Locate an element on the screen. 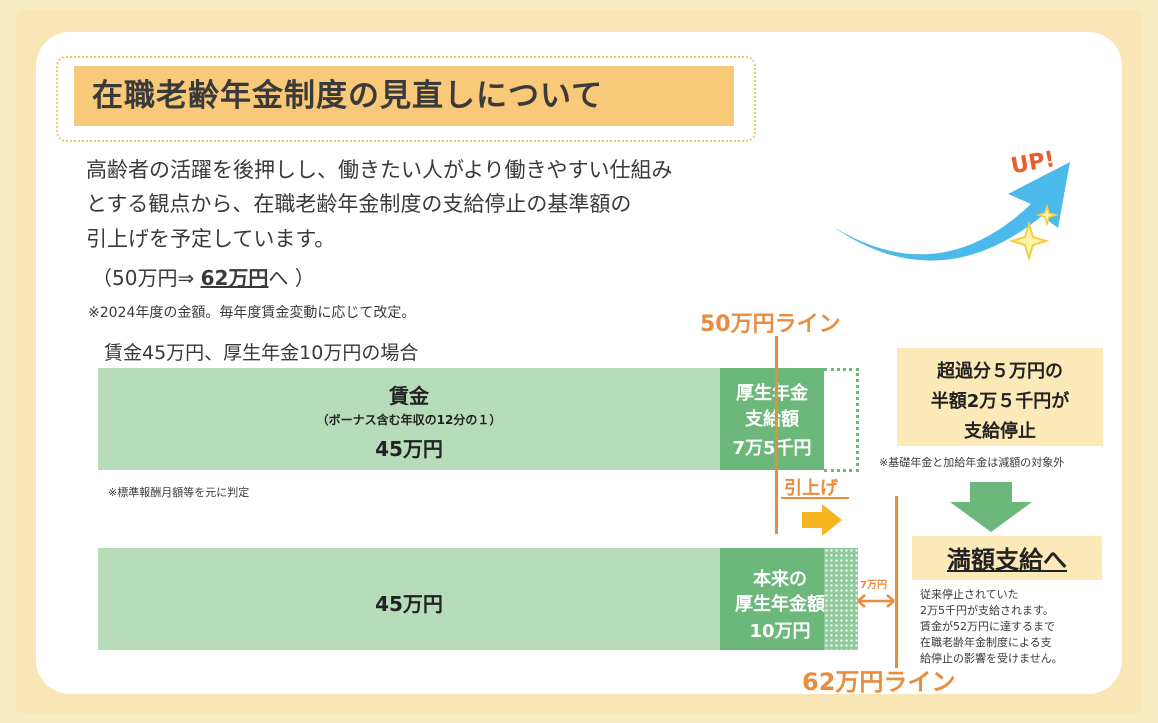  note-2024: ※2024年度の金額。毎年度賃金変動に応じて改定。 is located at coordinates (252, 313).